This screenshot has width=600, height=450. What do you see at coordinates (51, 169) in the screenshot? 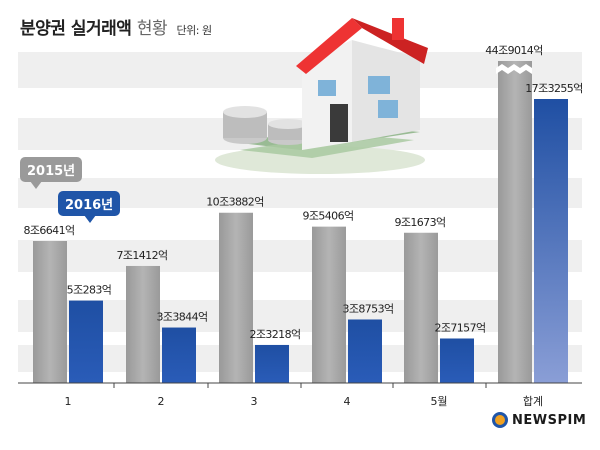
I see `legend-badge-2015: 2015년` at bounding box center [51, 169].